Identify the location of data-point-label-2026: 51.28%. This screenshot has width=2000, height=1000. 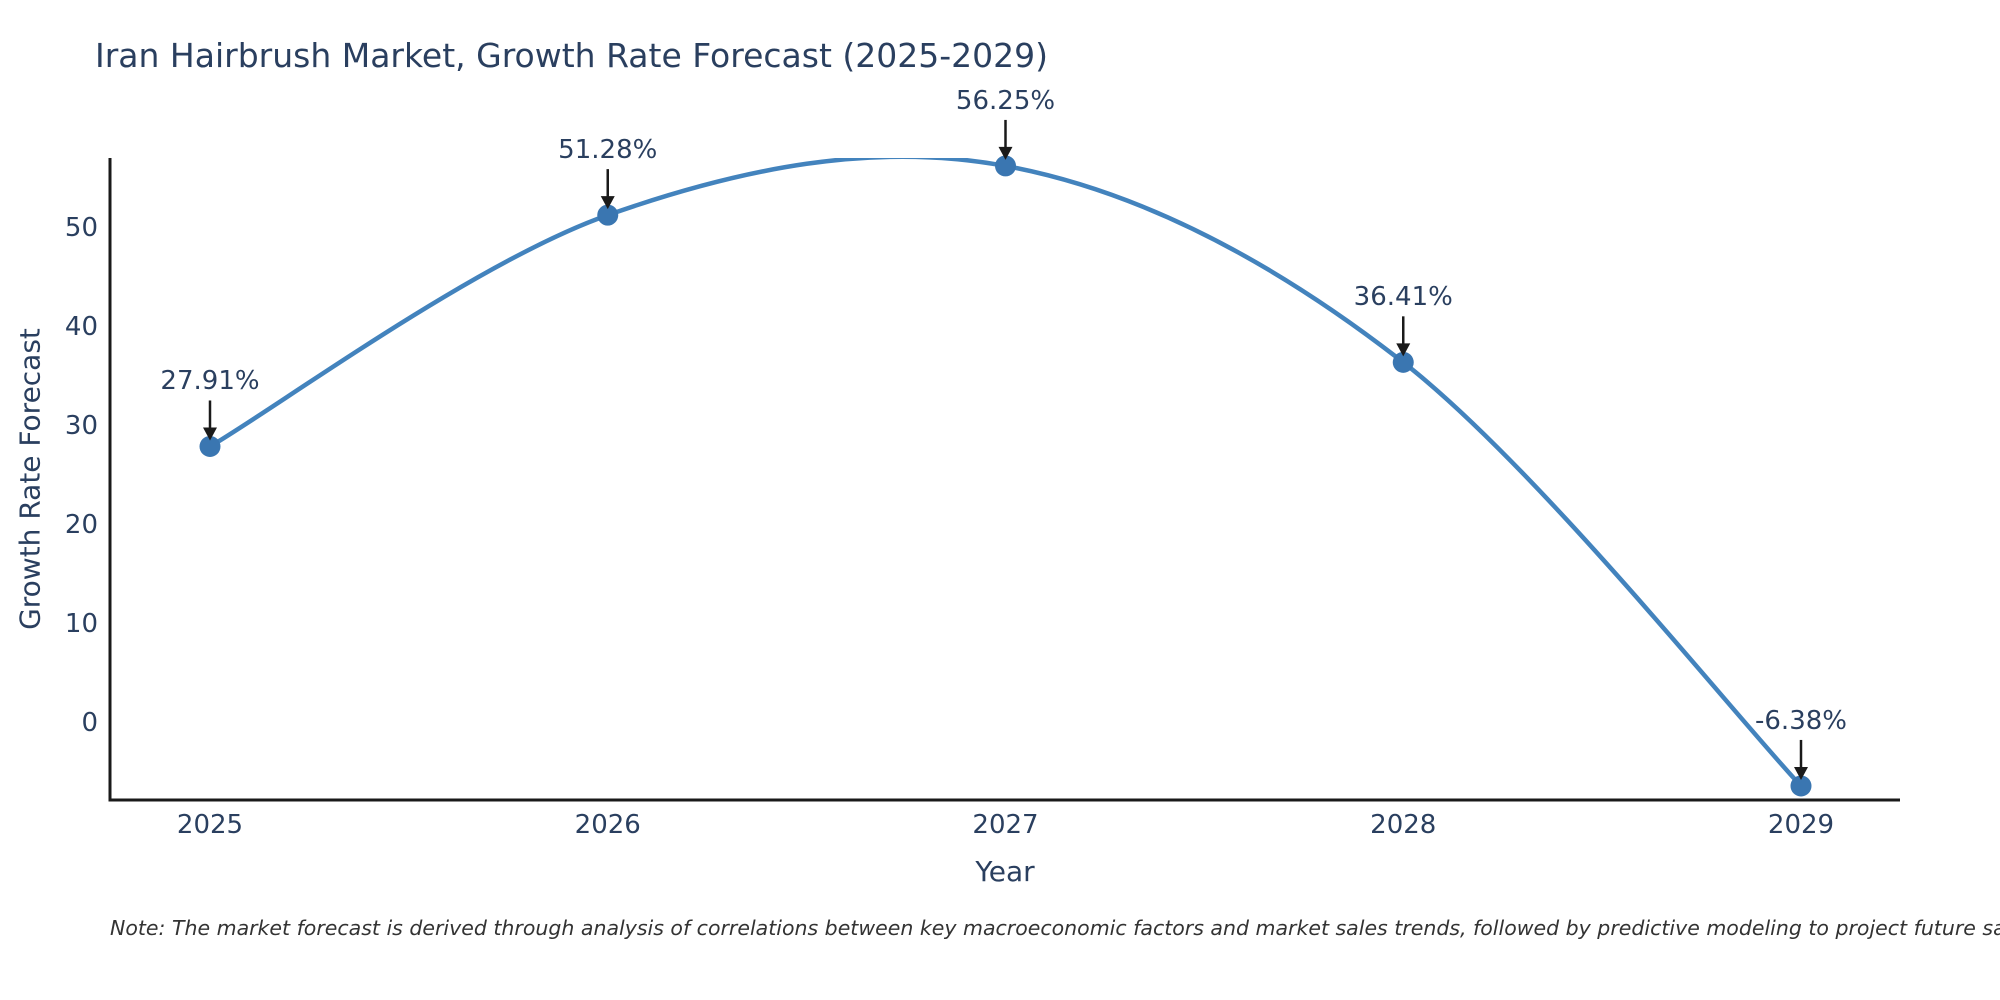
(608, 150).